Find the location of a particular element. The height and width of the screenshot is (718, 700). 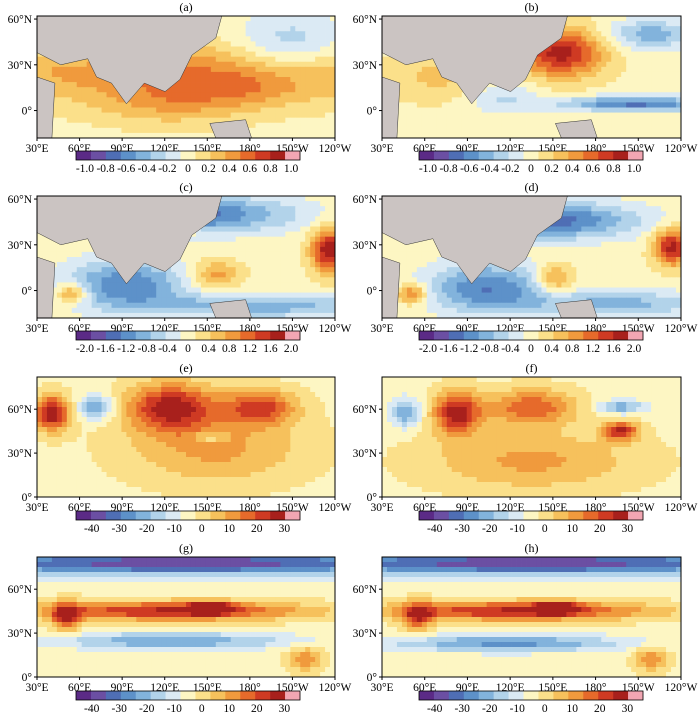

colorbar-label: -1.2 is located at coordinates (126, 349).